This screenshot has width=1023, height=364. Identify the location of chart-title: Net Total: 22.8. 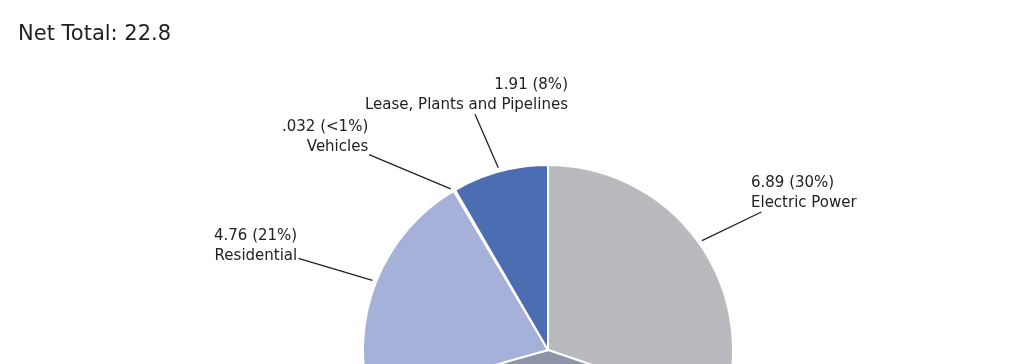
(95, 33).